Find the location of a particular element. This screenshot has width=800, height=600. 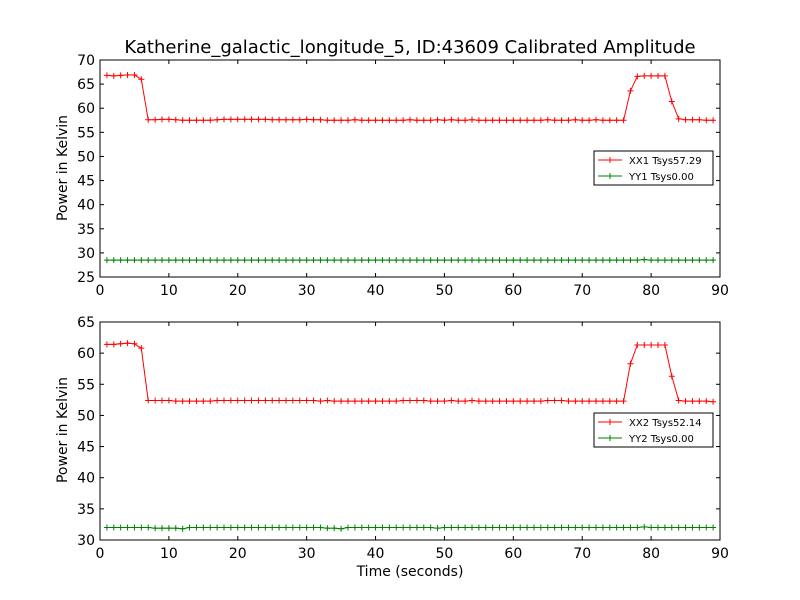

x-tick-label: 40 is located at coordinates (376, 554).